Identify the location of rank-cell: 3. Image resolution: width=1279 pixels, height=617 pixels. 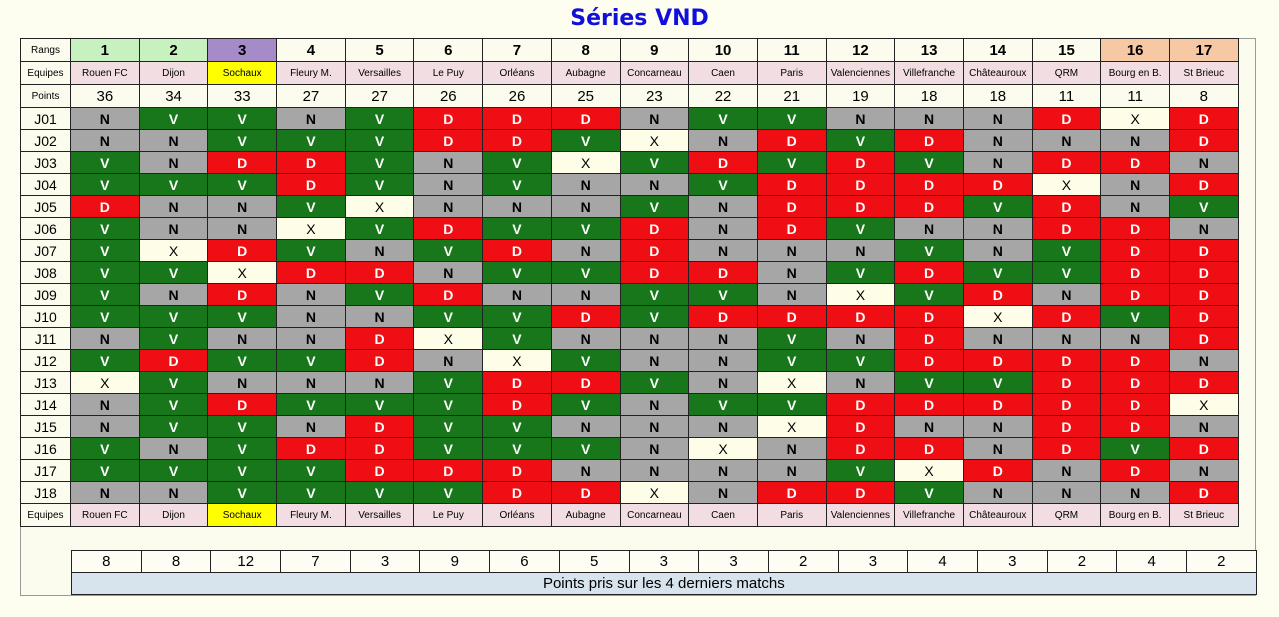
(242, 50).